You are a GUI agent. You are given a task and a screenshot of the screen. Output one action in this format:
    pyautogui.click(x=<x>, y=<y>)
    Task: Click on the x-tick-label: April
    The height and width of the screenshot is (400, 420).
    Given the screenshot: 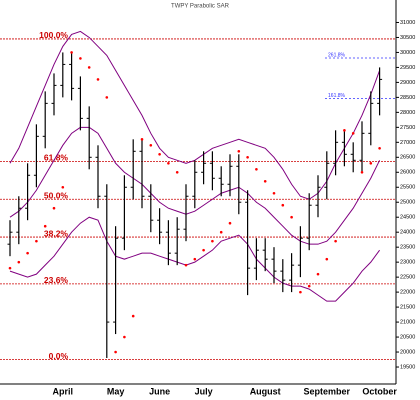 What is the action you would take?
    pyautogui.click(x=63, y=391)
    